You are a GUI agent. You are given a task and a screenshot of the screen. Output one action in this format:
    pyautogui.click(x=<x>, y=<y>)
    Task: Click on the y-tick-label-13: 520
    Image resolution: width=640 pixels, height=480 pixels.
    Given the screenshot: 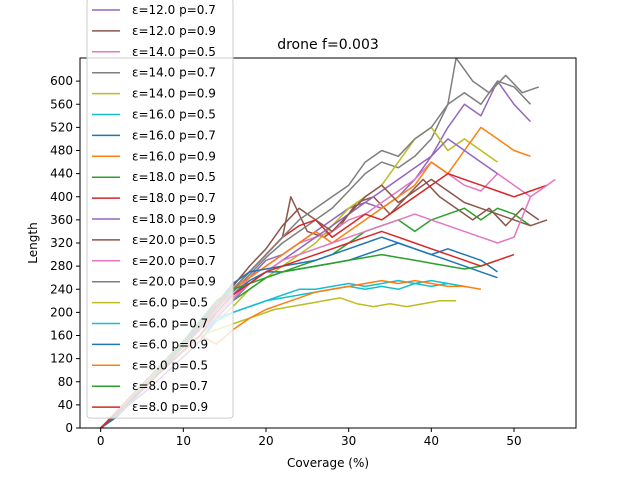 What is the action you would take?
    pyautogui.click(x=61, y=127)
    